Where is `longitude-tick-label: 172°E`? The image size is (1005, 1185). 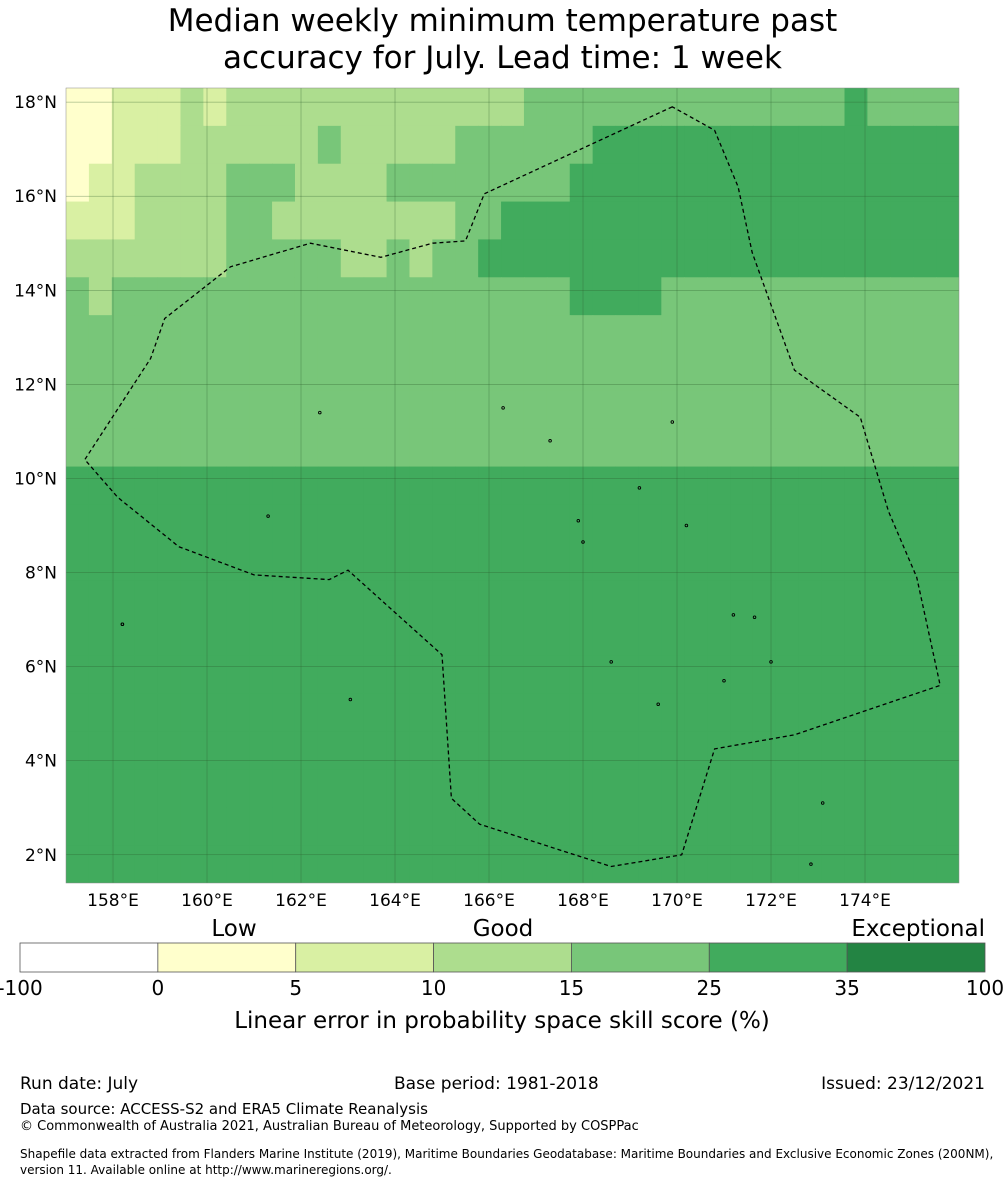
longitude-tick-label: 172°E is located at coordinates (771, 901).